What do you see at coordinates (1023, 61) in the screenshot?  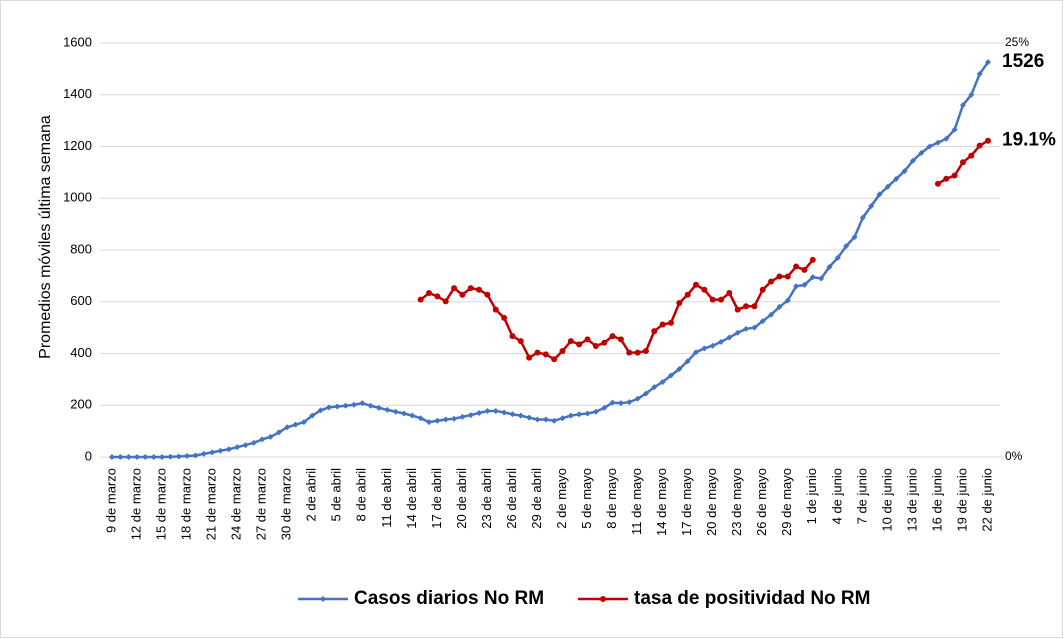 I see `data-label: 1526` at bounding box center [1023, 61].